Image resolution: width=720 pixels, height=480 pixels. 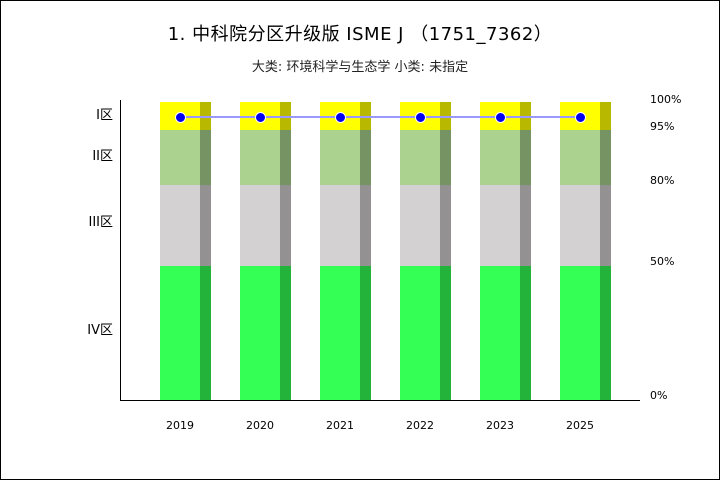 I want to click on year-label: 2025, so click(x=580, y=425).